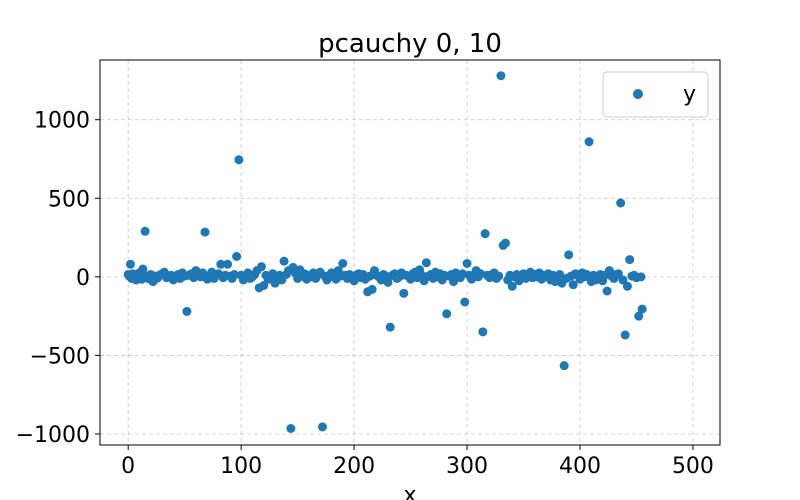 The width and height of the screenshot is (800, 500). Describe the element at coordinates (354, 466) in the screenshot. I see `x-tick-label: 200` at that location.